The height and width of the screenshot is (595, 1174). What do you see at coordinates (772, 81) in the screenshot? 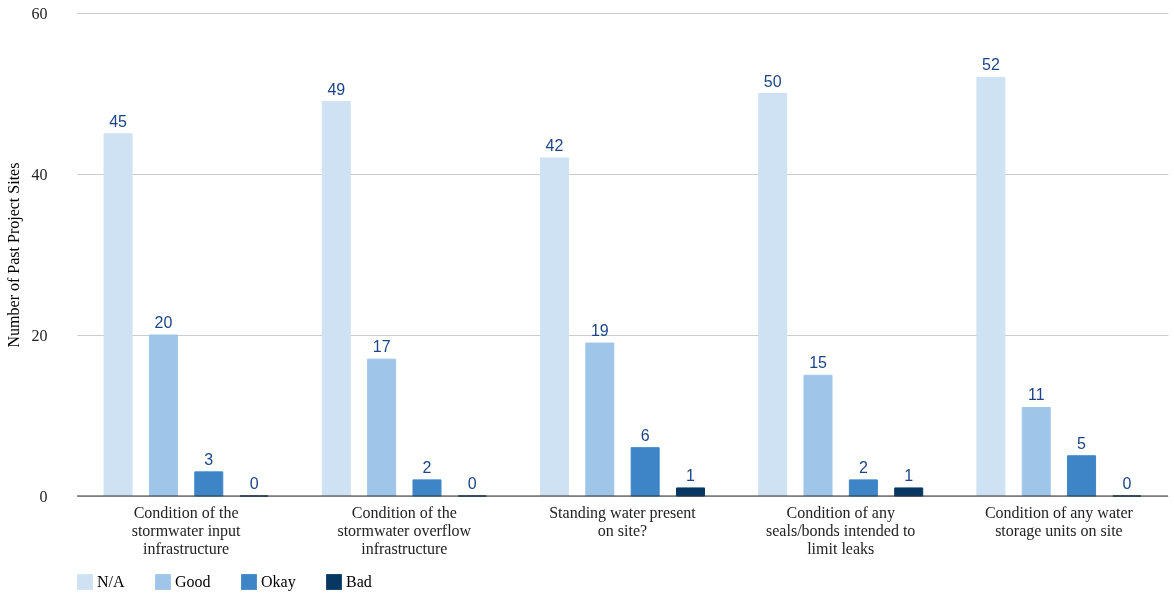
I see `data-label: 50` at bounding box center [772, 81].